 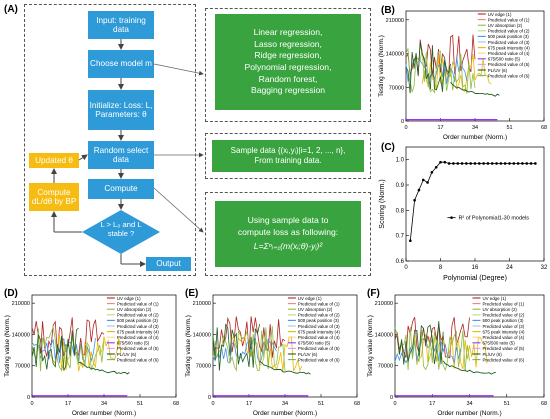 I want to click on sample-line-2: From training data., so click(x=288, y=160).